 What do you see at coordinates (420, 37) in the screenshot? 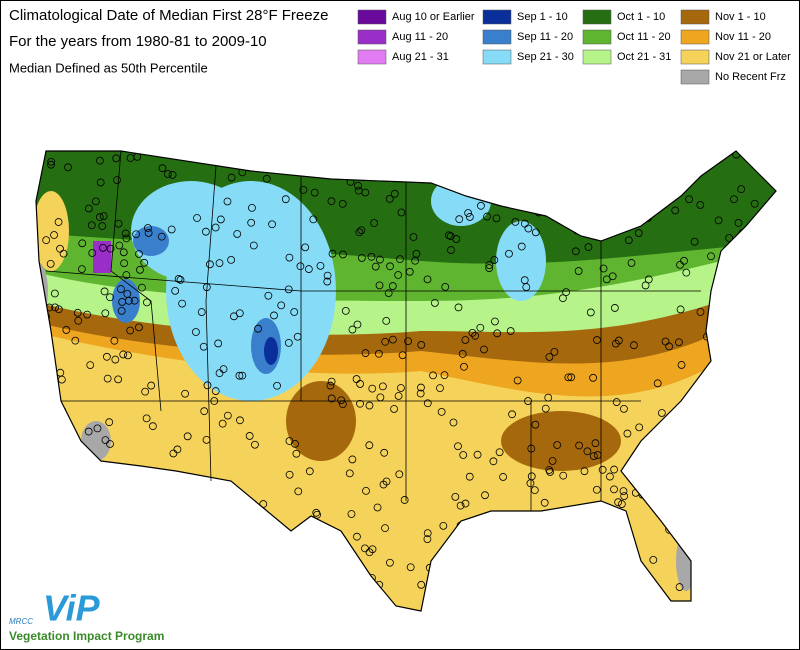
I see `legend-label: Aug 11 - 20` at bounding box center [420, 37].